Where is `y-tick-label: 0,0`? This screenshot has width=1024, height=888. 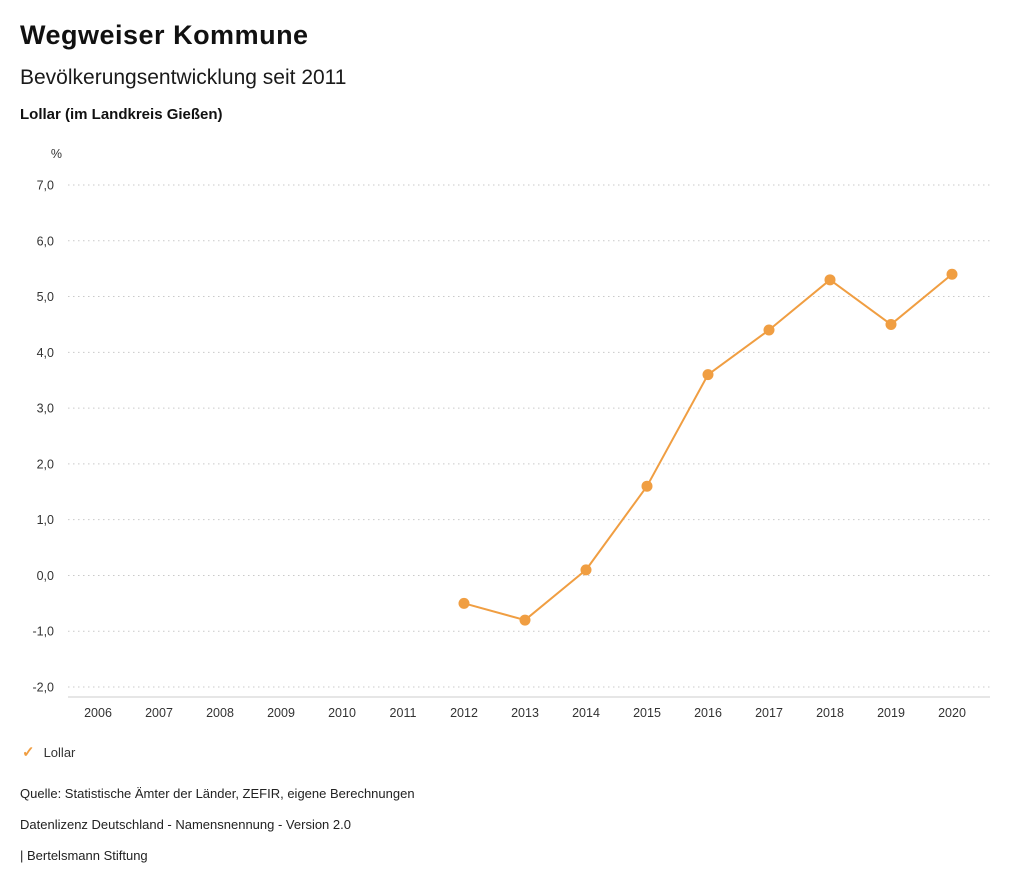
y-tick-label: 0,0 is located at coordinates (45, 576).